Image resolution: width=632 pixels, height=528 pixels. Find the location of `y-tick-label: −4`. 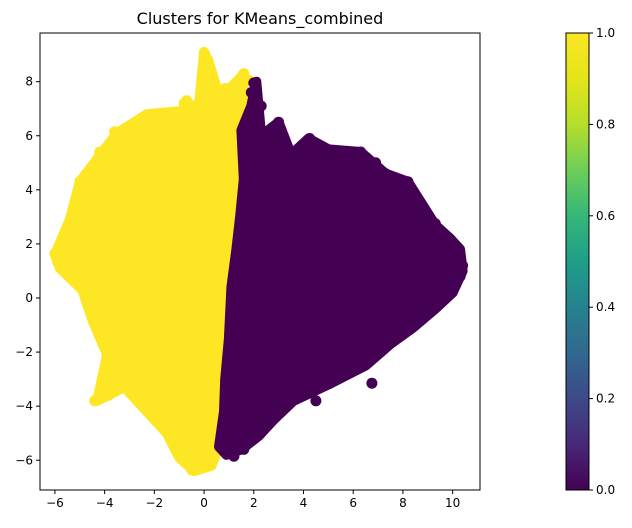

y-tick-label: −4 is located at coordinates (24, 406).